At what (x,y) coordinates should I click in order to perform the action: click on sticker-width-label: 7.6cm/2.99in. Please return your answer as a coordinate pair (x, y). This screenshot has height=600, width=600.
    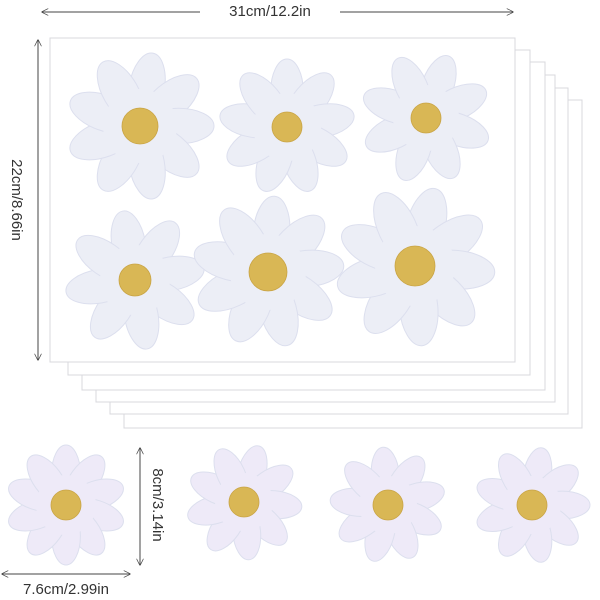
    Looking at the image, I should click on (66, 589).